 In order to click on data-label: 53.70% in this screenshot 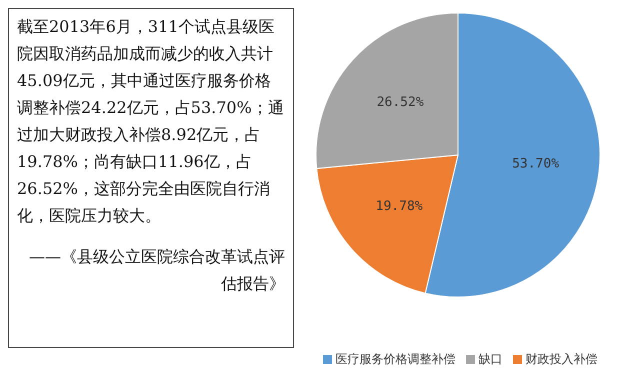, I will do `click(536, 164)`.